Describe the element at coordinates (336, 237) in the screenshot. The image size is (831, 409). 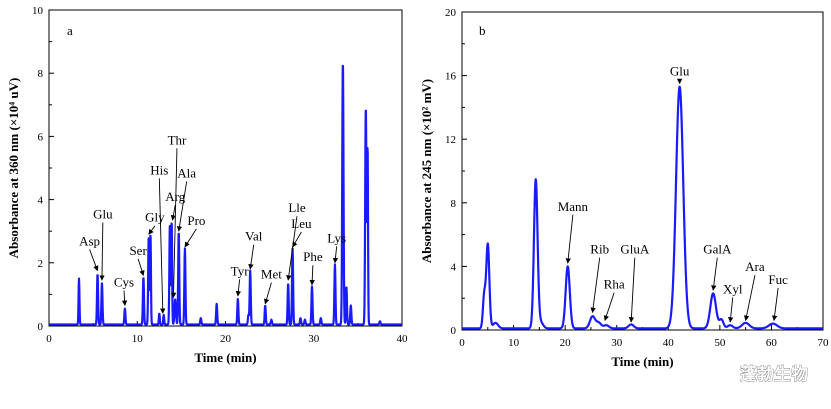
I see `peak-label-lys: Lys` at that location.